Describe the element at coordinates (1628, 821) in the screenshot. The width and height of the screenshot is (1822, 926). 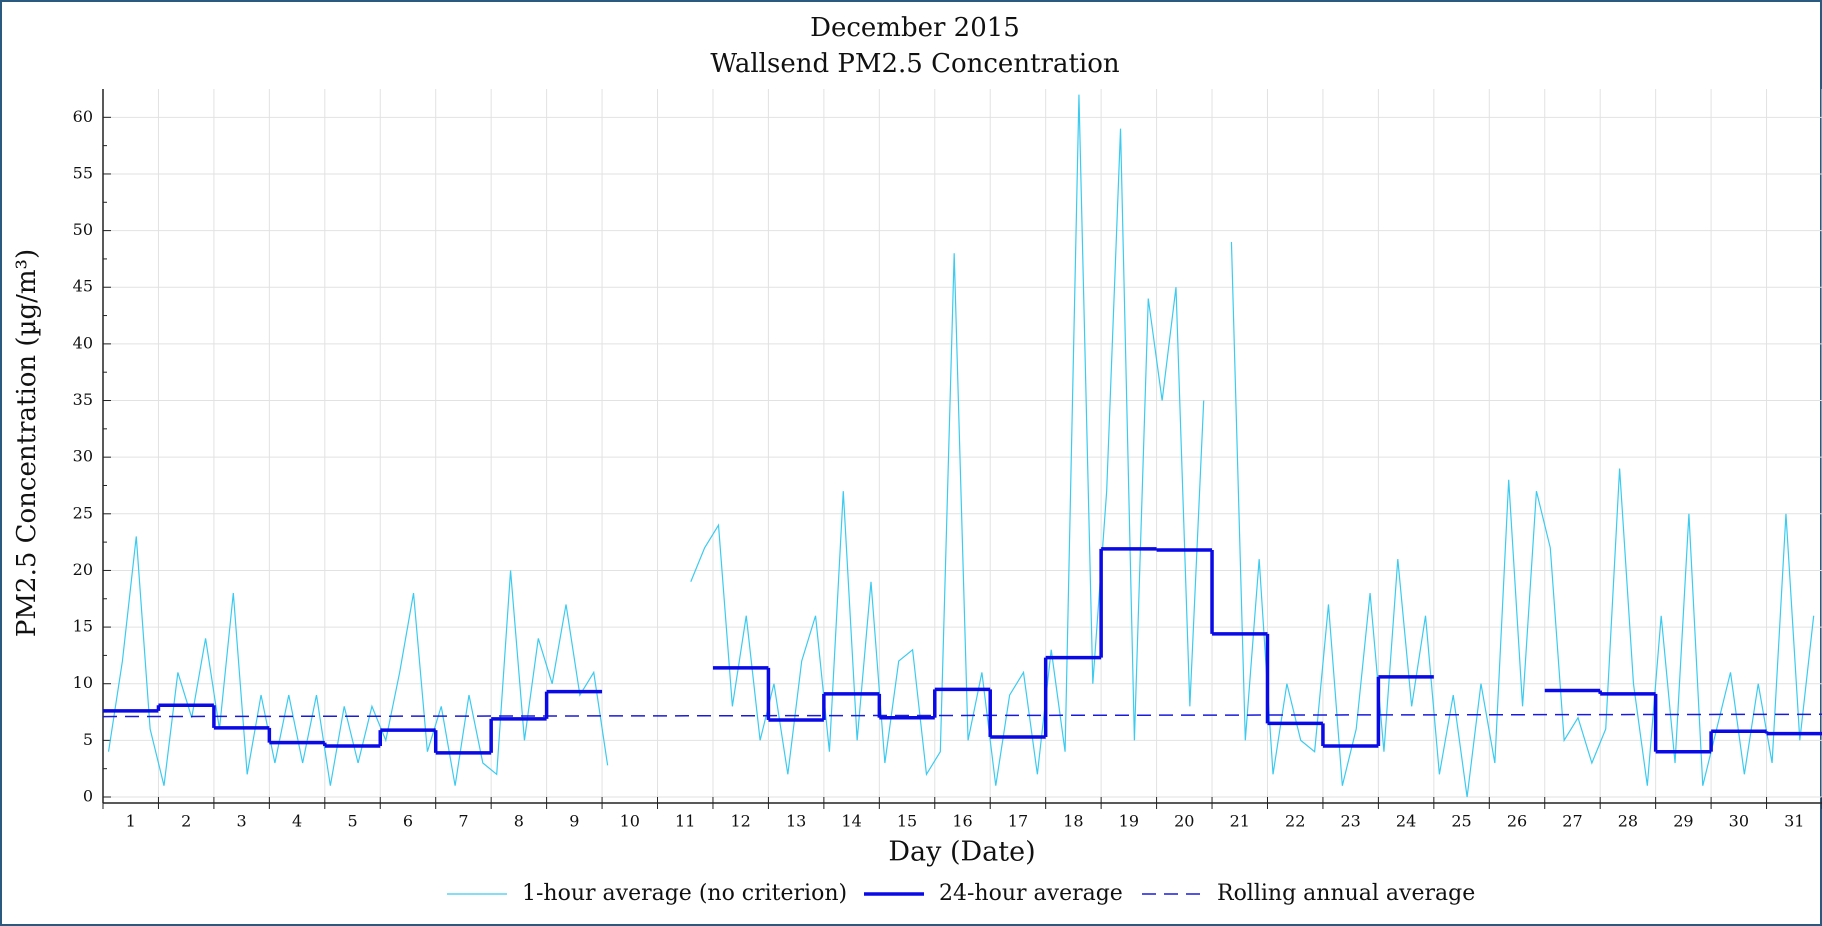
I see `x-tick-label: 28` at that location.